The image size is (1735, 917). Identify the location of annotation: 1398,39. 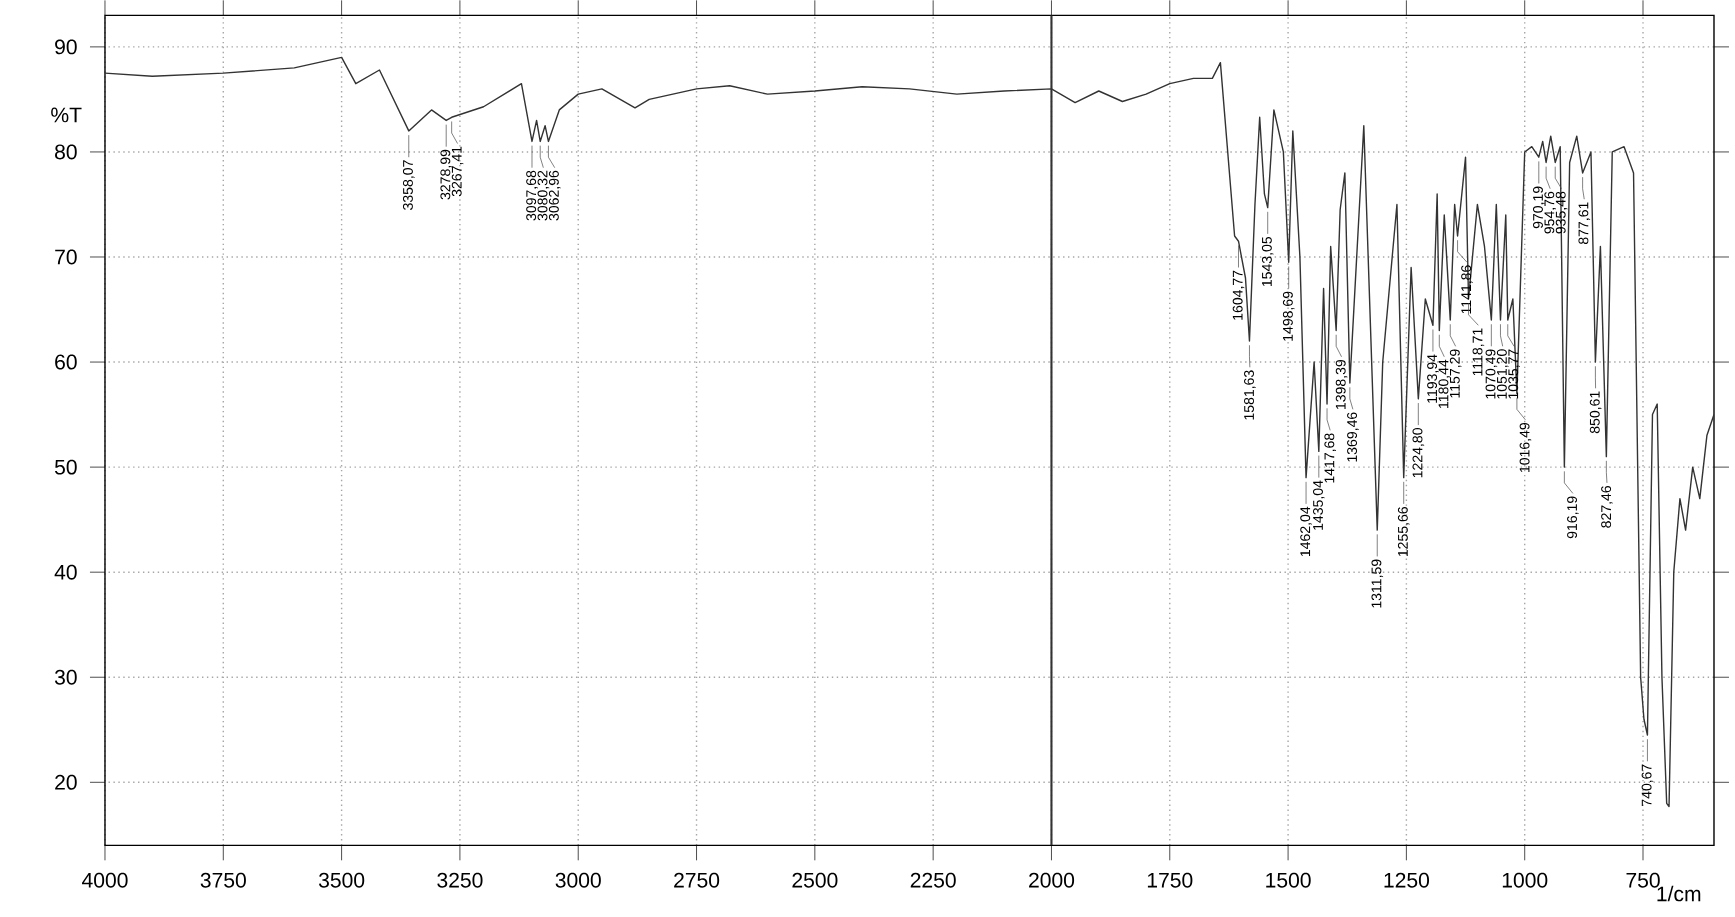
(1341, 384).